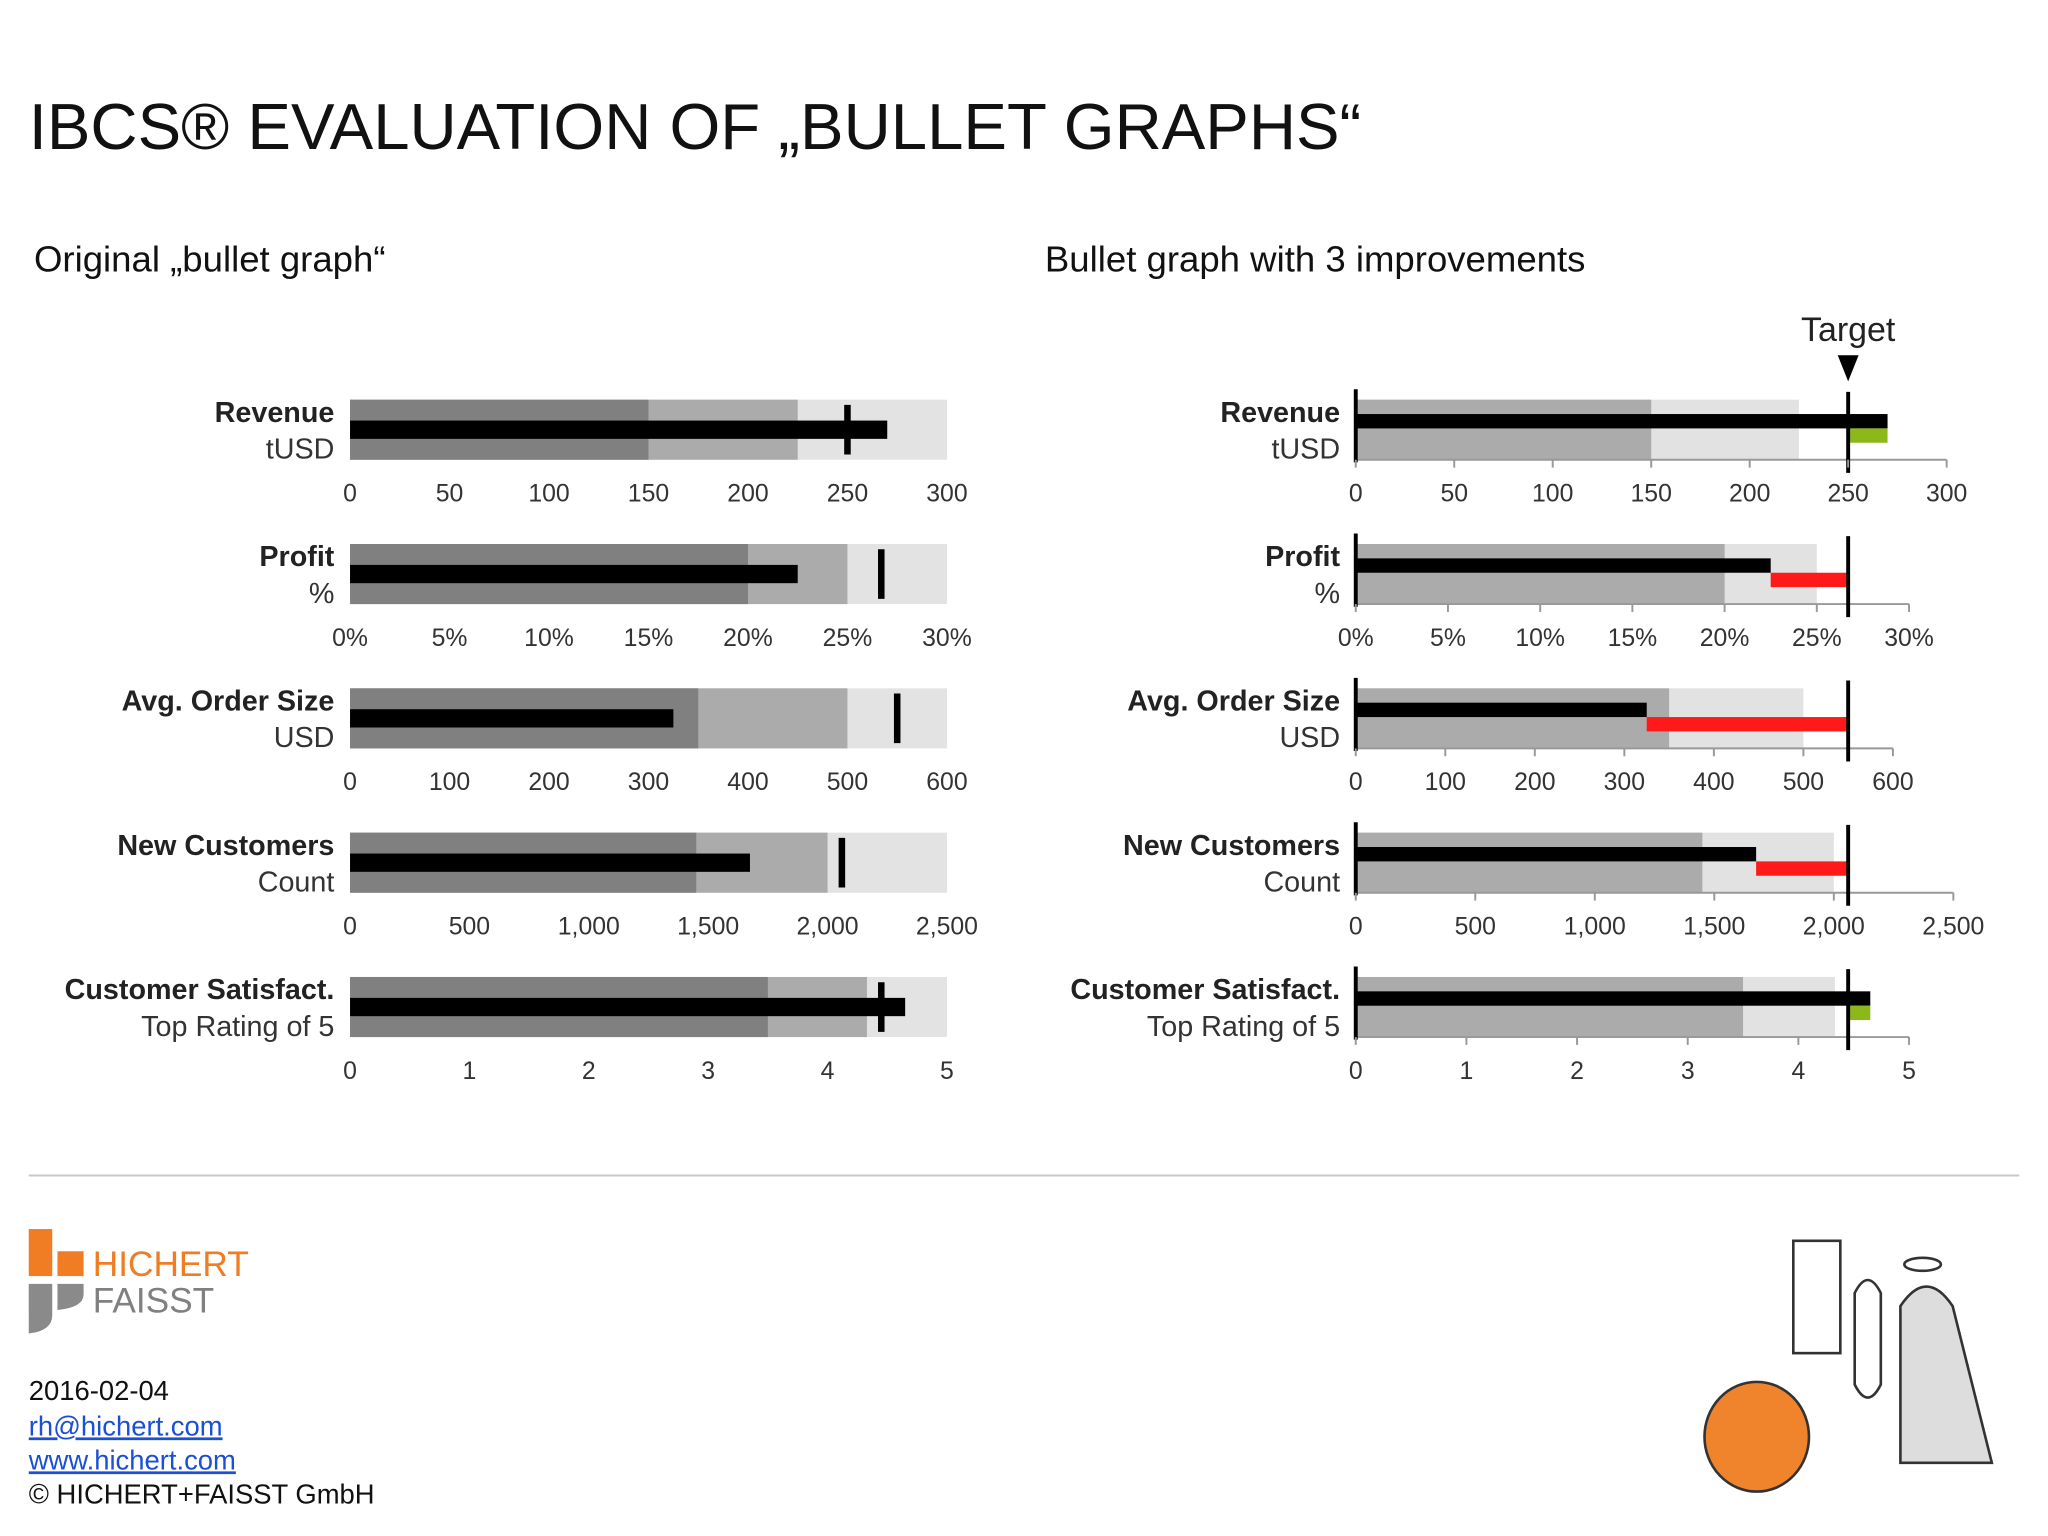 The image size is (2048, 1536). What do you see at coordinates (1448, 638) in the screenshot?
I see `x-tick-label: 5%` at bounding box center [1448, 638].